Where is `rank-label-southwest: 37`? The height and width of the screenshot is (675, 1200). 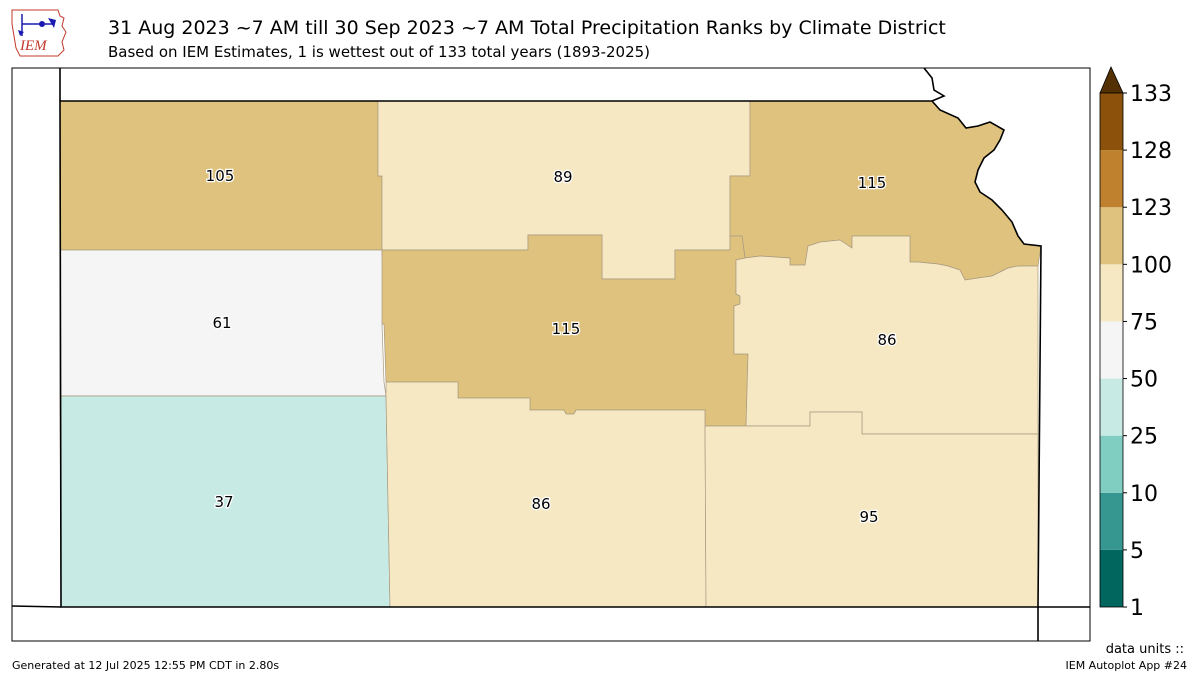
rank-label-southwest: 37 is located at coordinates (223, 502).